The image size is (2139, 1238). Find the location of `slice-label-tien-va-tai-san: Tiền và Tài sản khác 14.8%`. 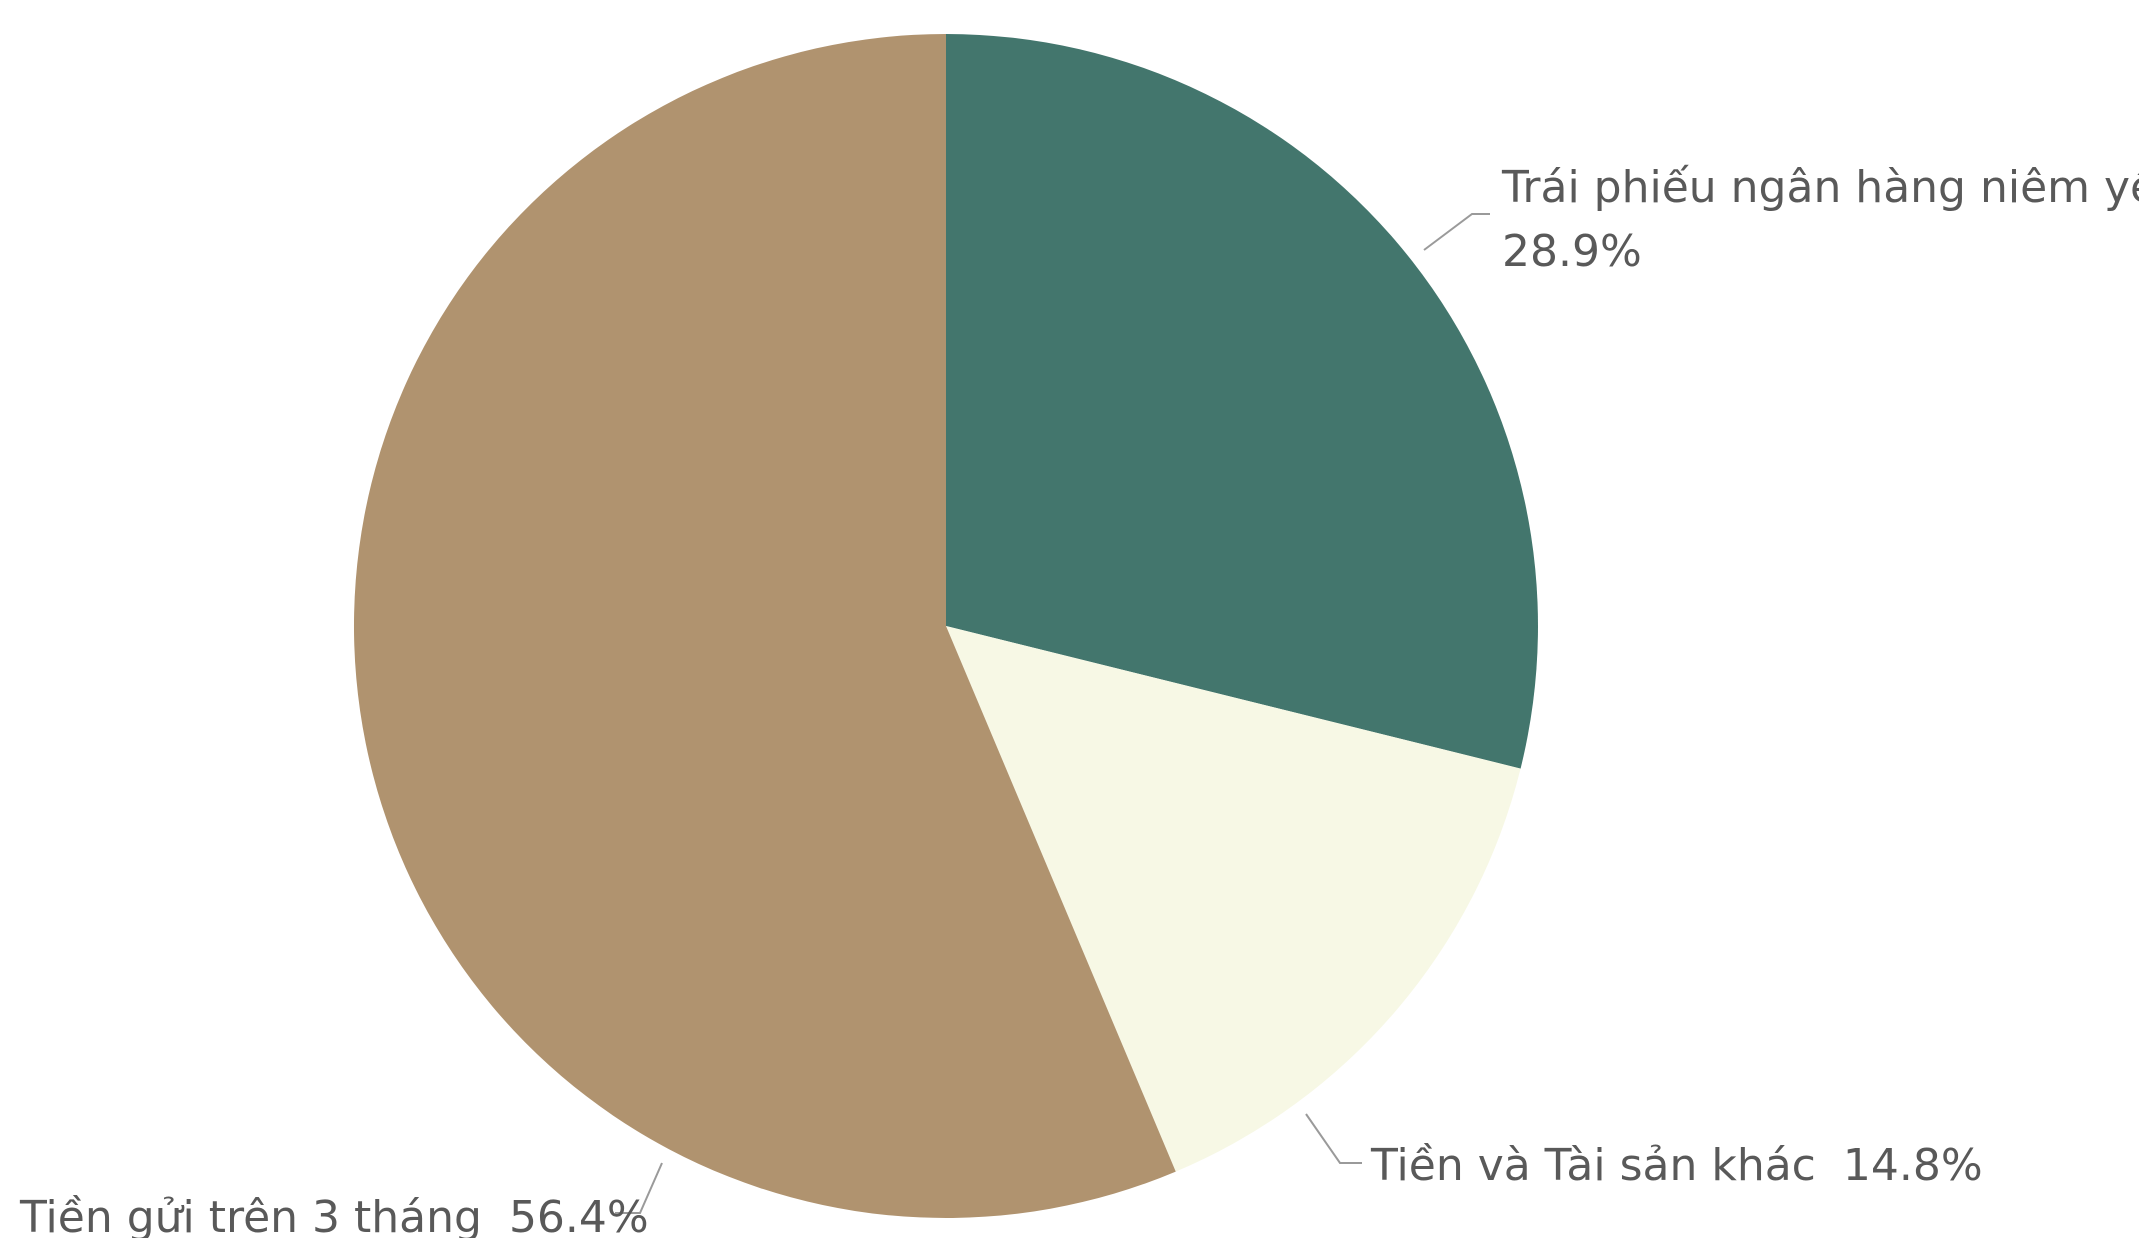

slice-label-tien-va-tai-san: Tiền và Tài sản khác 14.8% is located at coordinates (1676, 1165).